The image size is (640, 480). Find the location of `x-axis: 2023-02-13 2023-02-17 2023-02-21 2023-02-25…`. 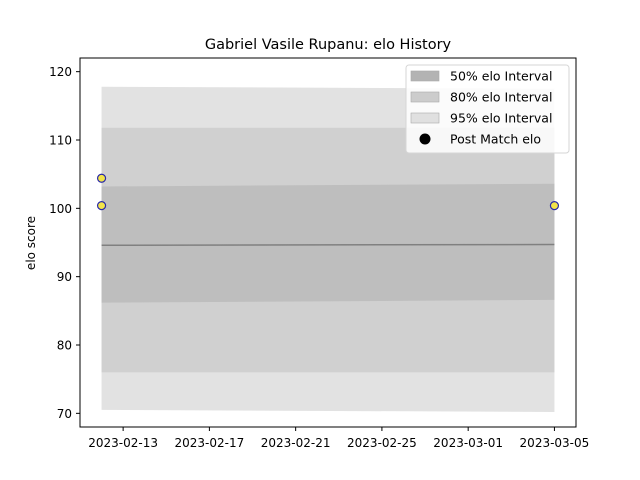

x-axis: 2023-02-13 2023-02-17 2023-02-21 2023-02-25… is located at coordinates (338, 438).